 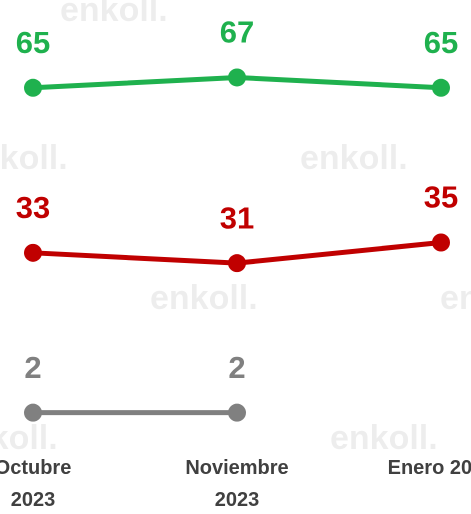 What do you see at coordinates (429, 468) in the screenshot?
I see `x-tick-label: Enero 2024` at bounding box center [429, 468].